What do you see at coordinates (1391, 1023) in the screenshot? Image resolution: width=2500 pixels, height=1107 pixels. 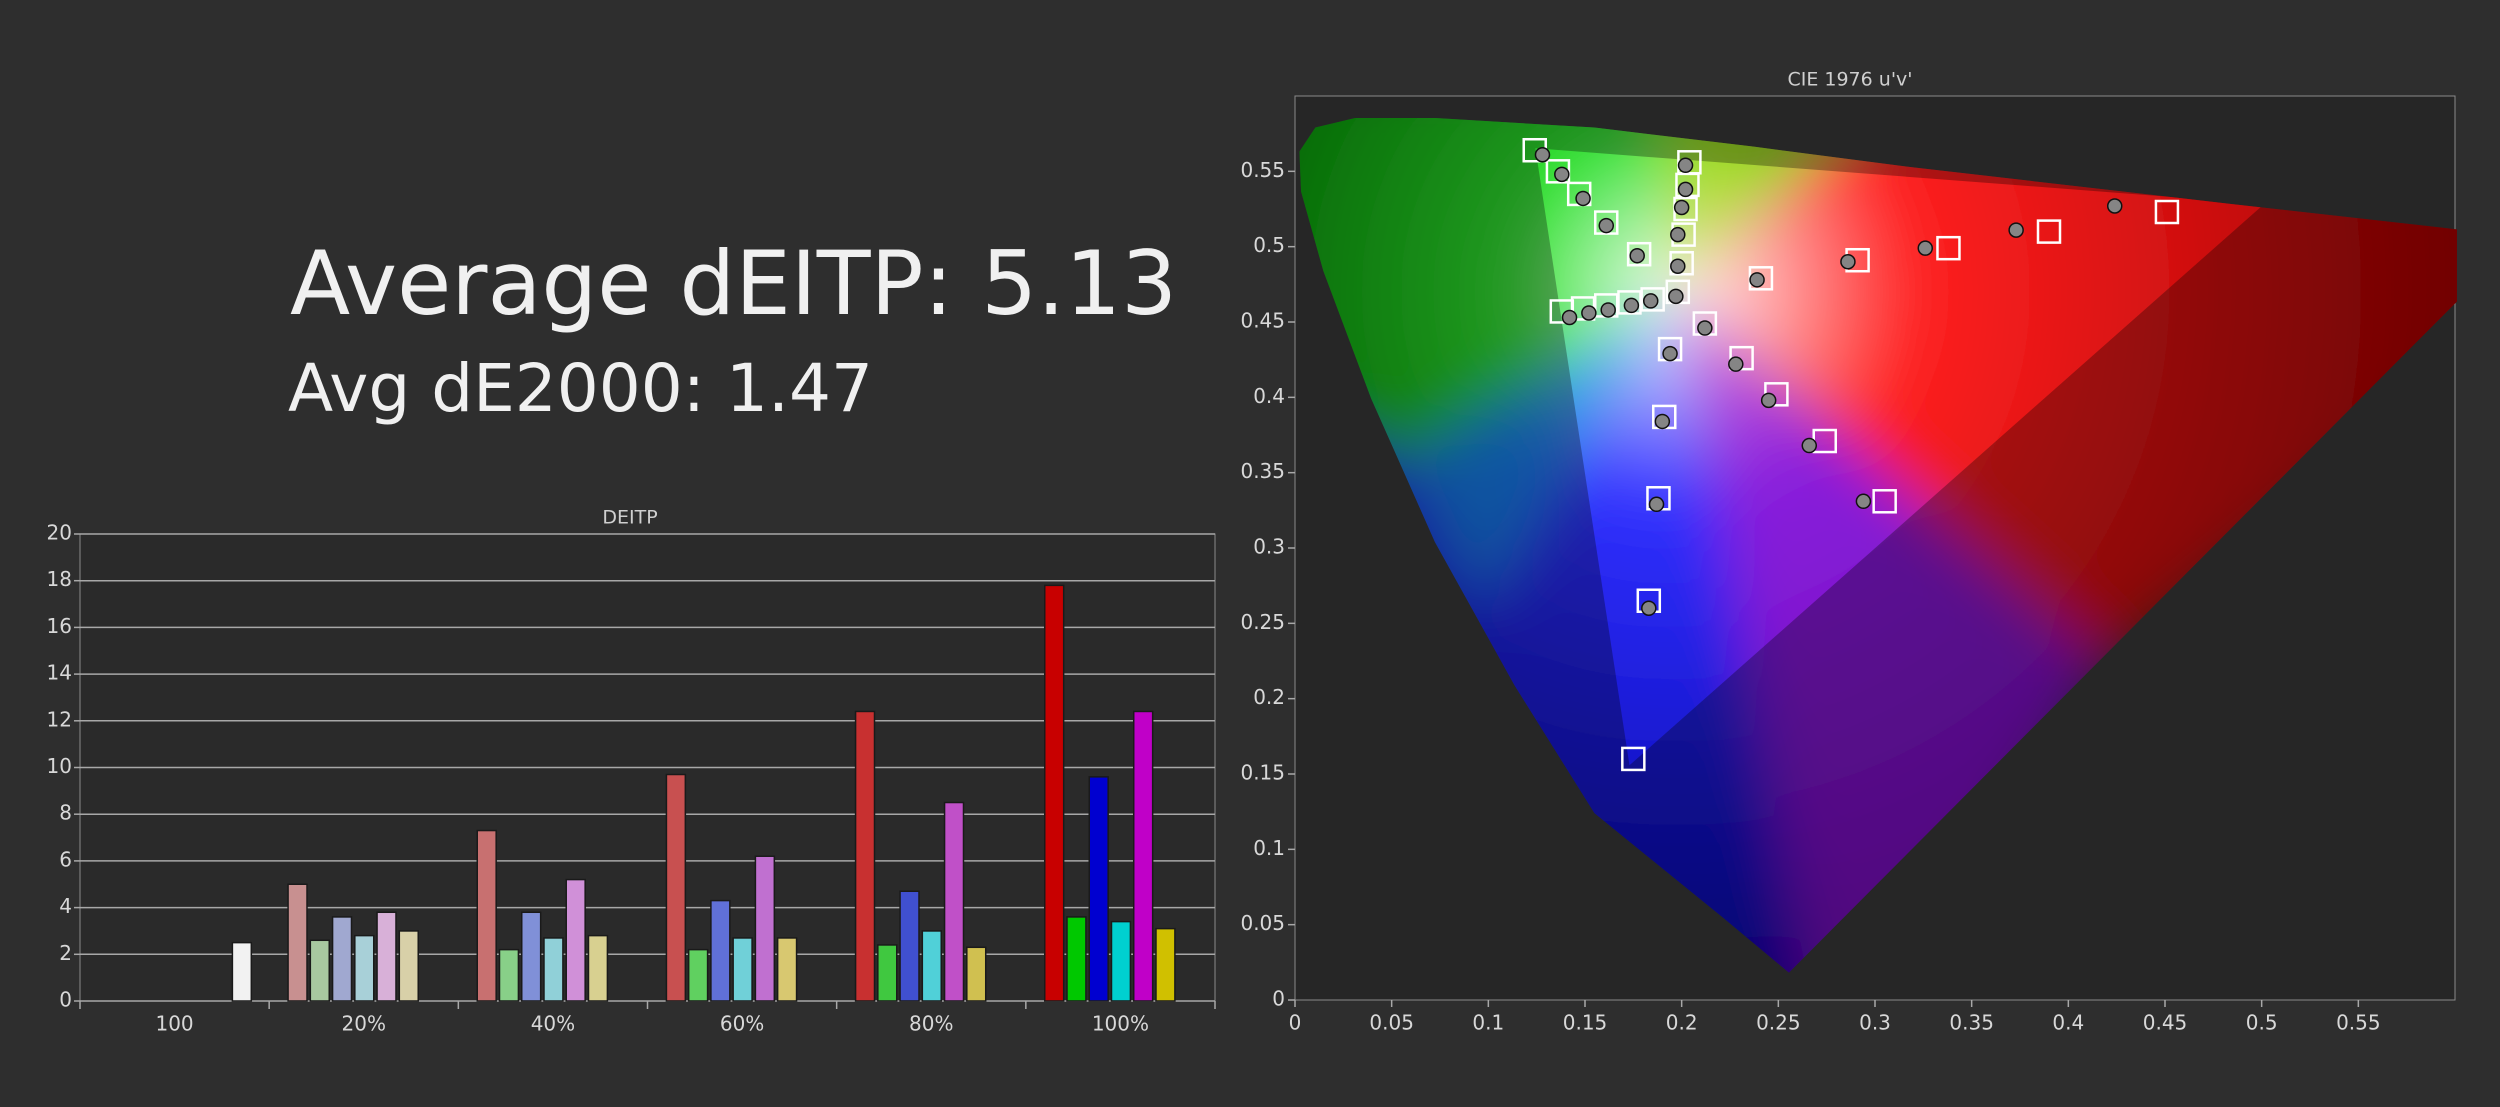 I see `x-tick-label: 0.05` at bounding box center [1391, 1023].